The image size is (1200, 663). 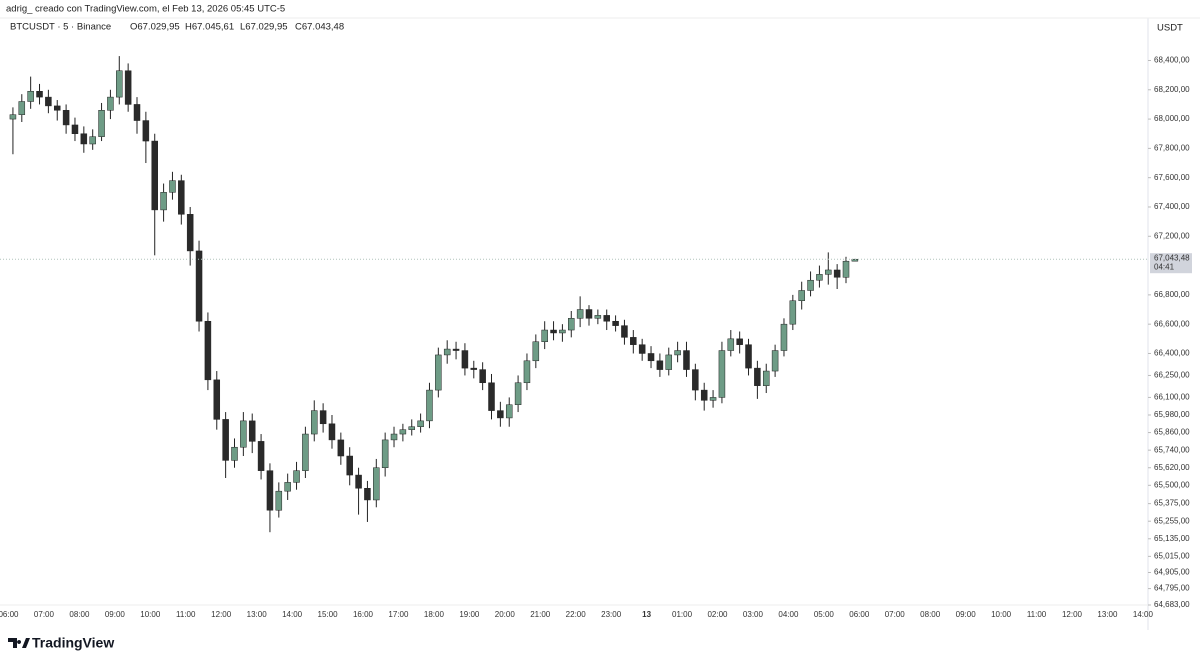 What do you see at coordinates (1172, 467) in the screenshot?
I see `y-tick-label: 65,620,00` at bounding box center [1172, 467].